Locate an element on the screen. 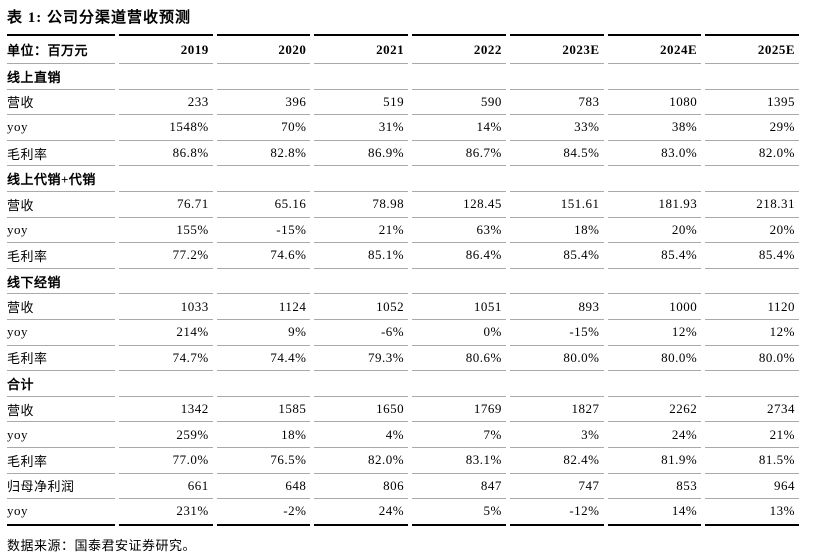 The image size is (830, 554). year-column-header: 2019 is located at coordinates (166, 49).